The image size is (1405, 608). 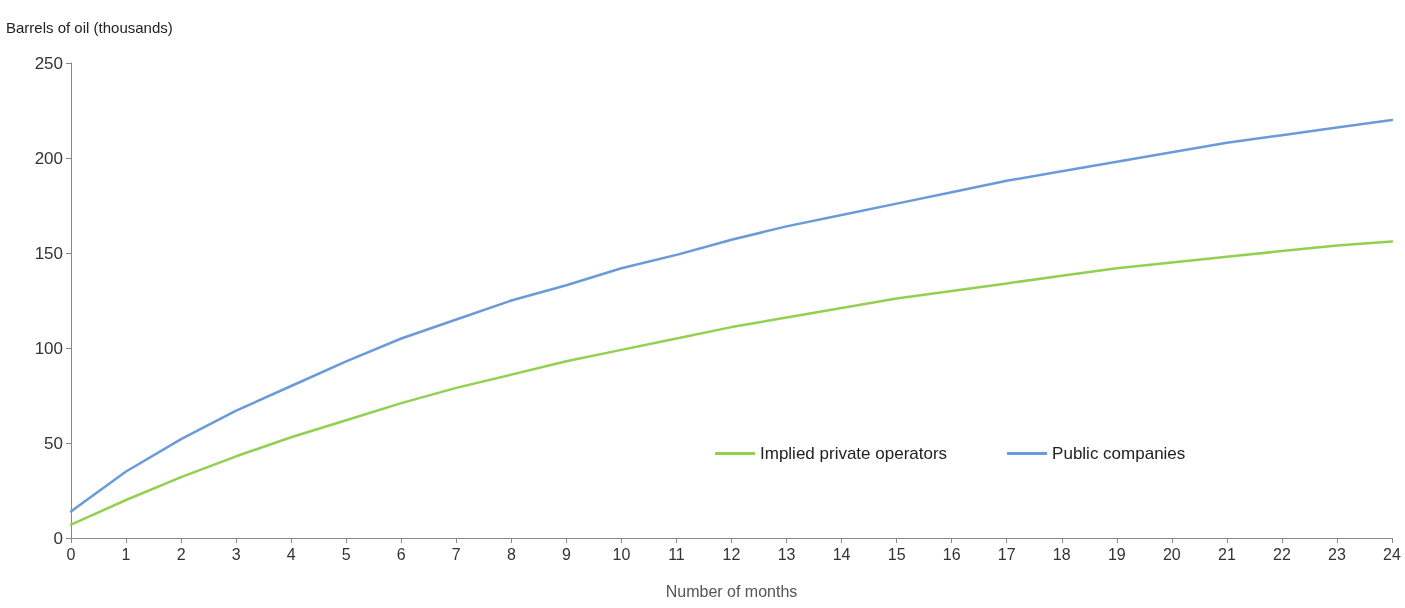 I want to click on x-tick-label: 19, so click(x=1116, y=554).